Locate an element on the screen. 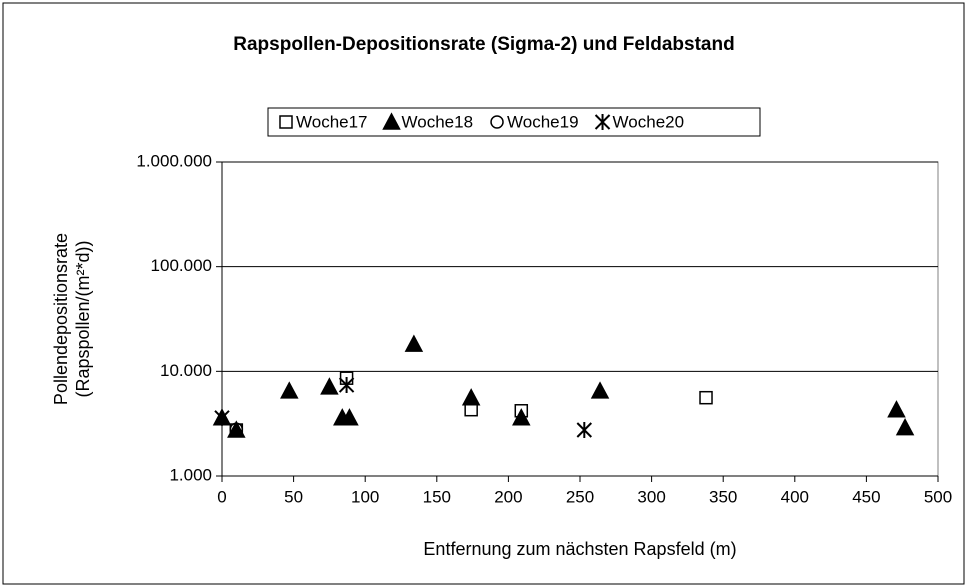 The height and width of the screenshot is (588, 968). y-tick-label: 100.000 is located at coordinates (181, 265).